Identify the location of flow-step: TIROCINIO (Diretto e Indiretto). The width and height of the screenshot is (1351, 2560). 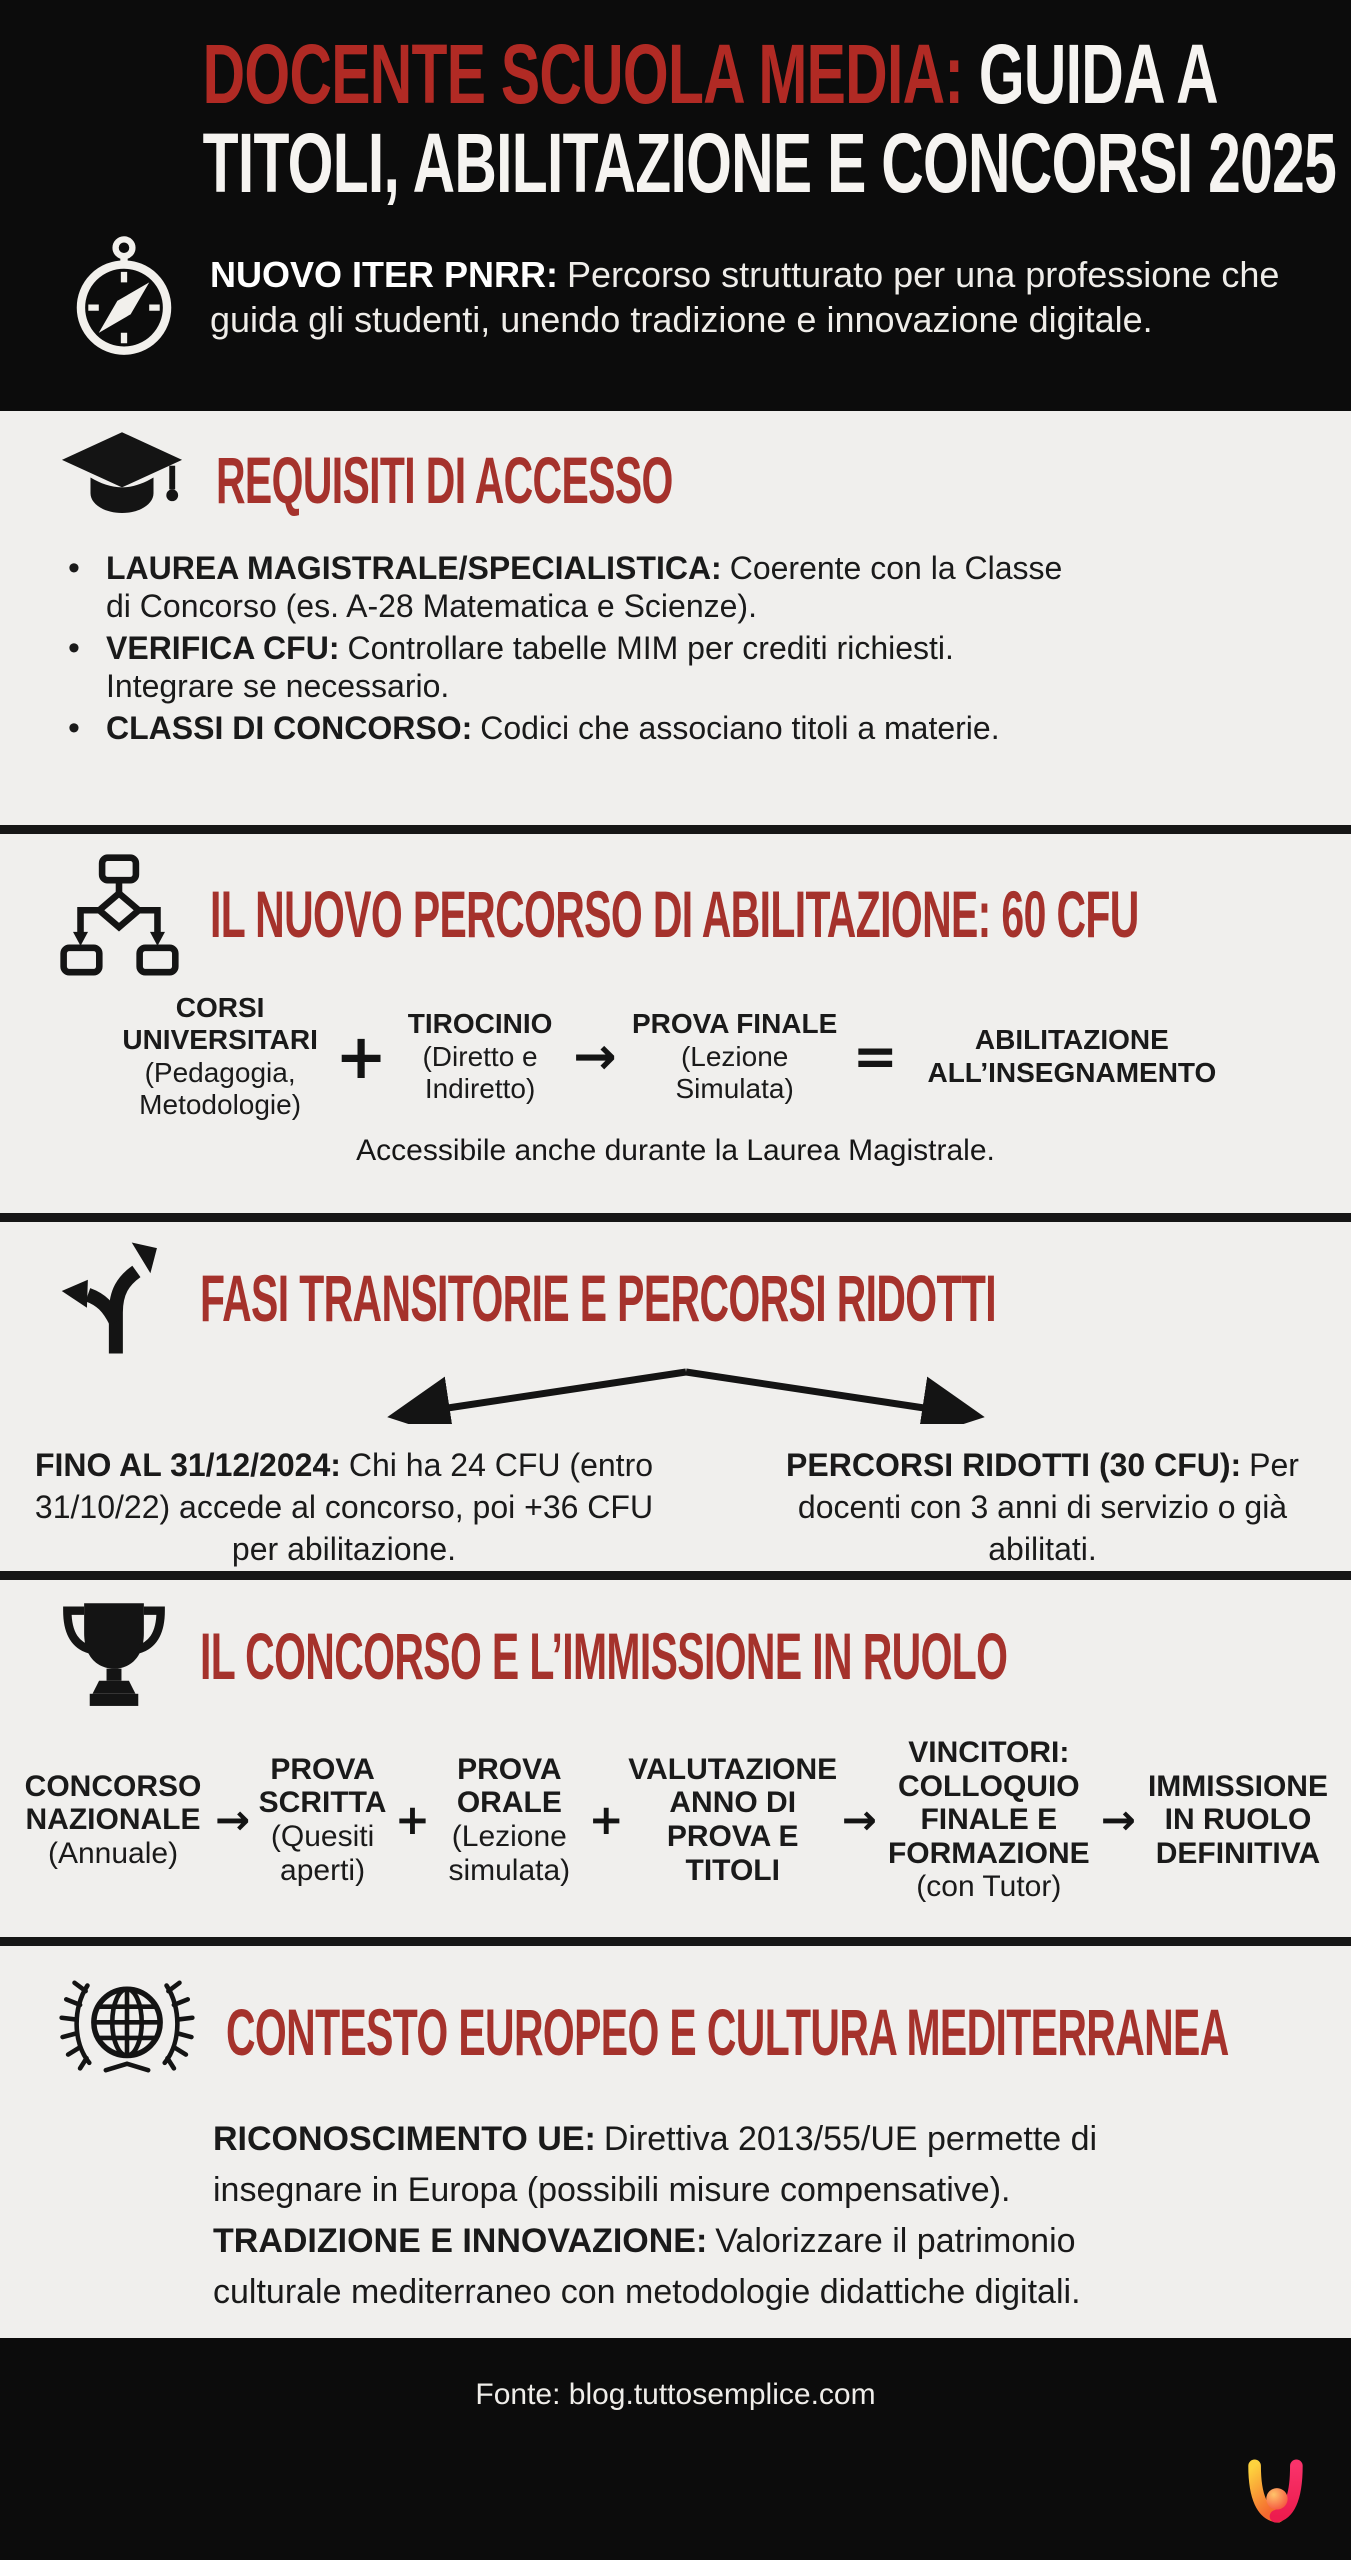
(480, 1056).